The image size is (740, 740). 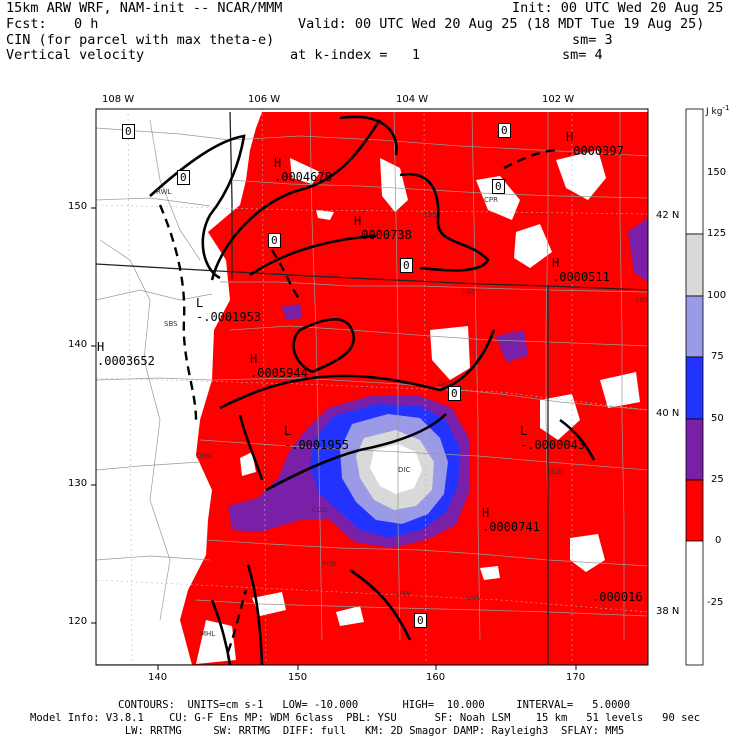 What do you see at coordinates (404, 470) in the screenshot?
I see `station-label: DIC` at bounding box center [404, 470].